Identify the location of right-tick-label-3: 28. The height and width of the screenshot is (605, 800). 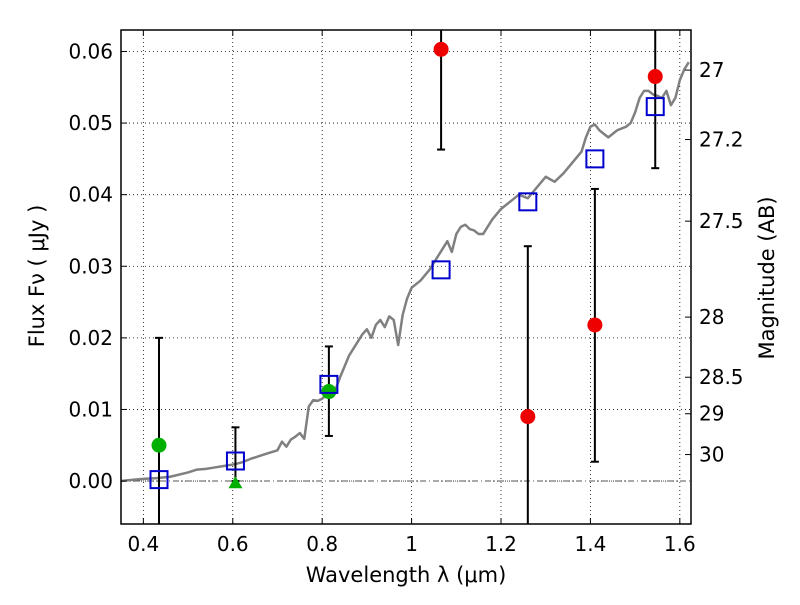
(711, 317).